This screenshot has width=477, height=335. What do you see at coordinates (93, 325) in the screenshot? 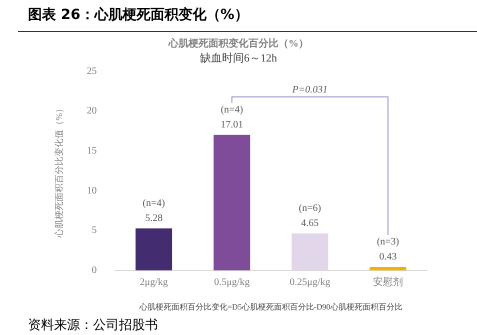
I see `text: 资料来源：公司招股书` at bounding box center [93, 325].